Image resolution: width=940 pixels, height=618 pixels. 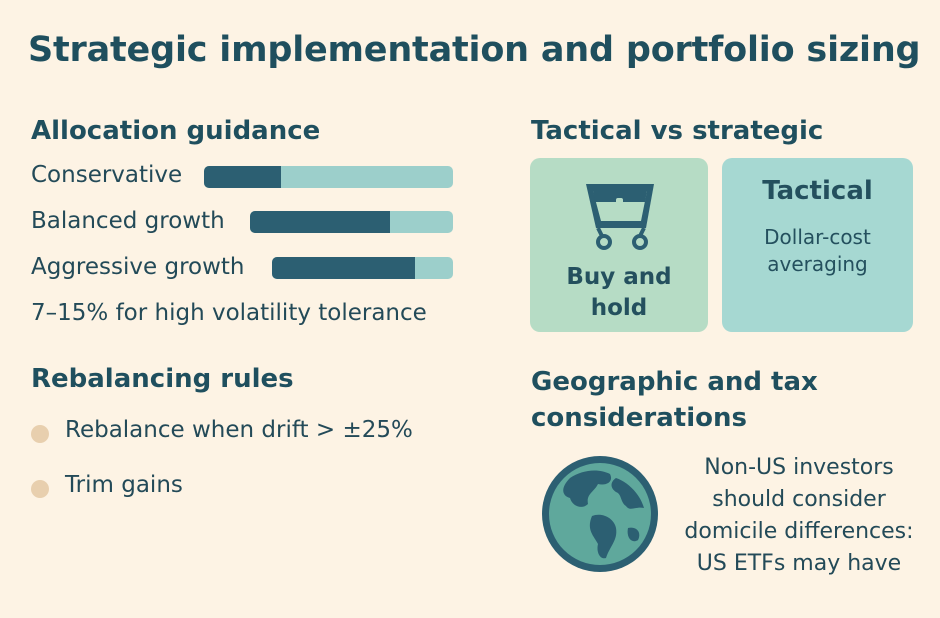 I want to click on allocation-label-aggressive: Aggressive growth, so click(x=138, y=267).